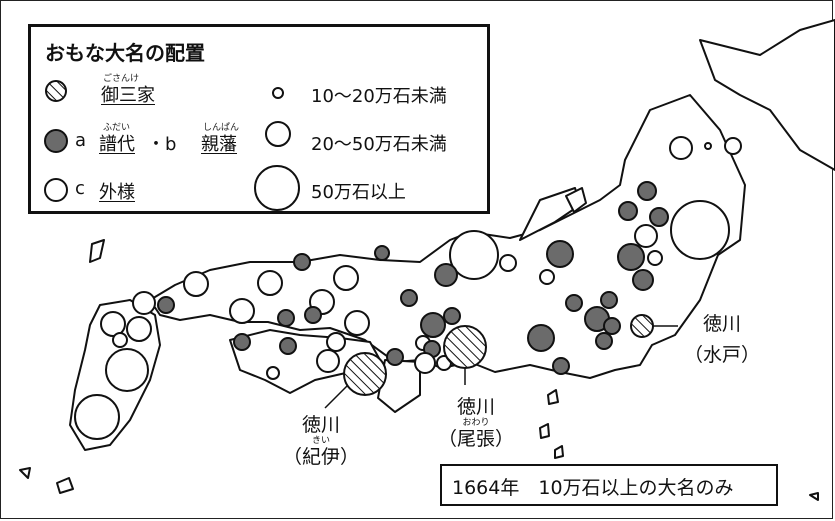  I want to click on size-small-label: 10〜20万石未満, so click(379, 96).